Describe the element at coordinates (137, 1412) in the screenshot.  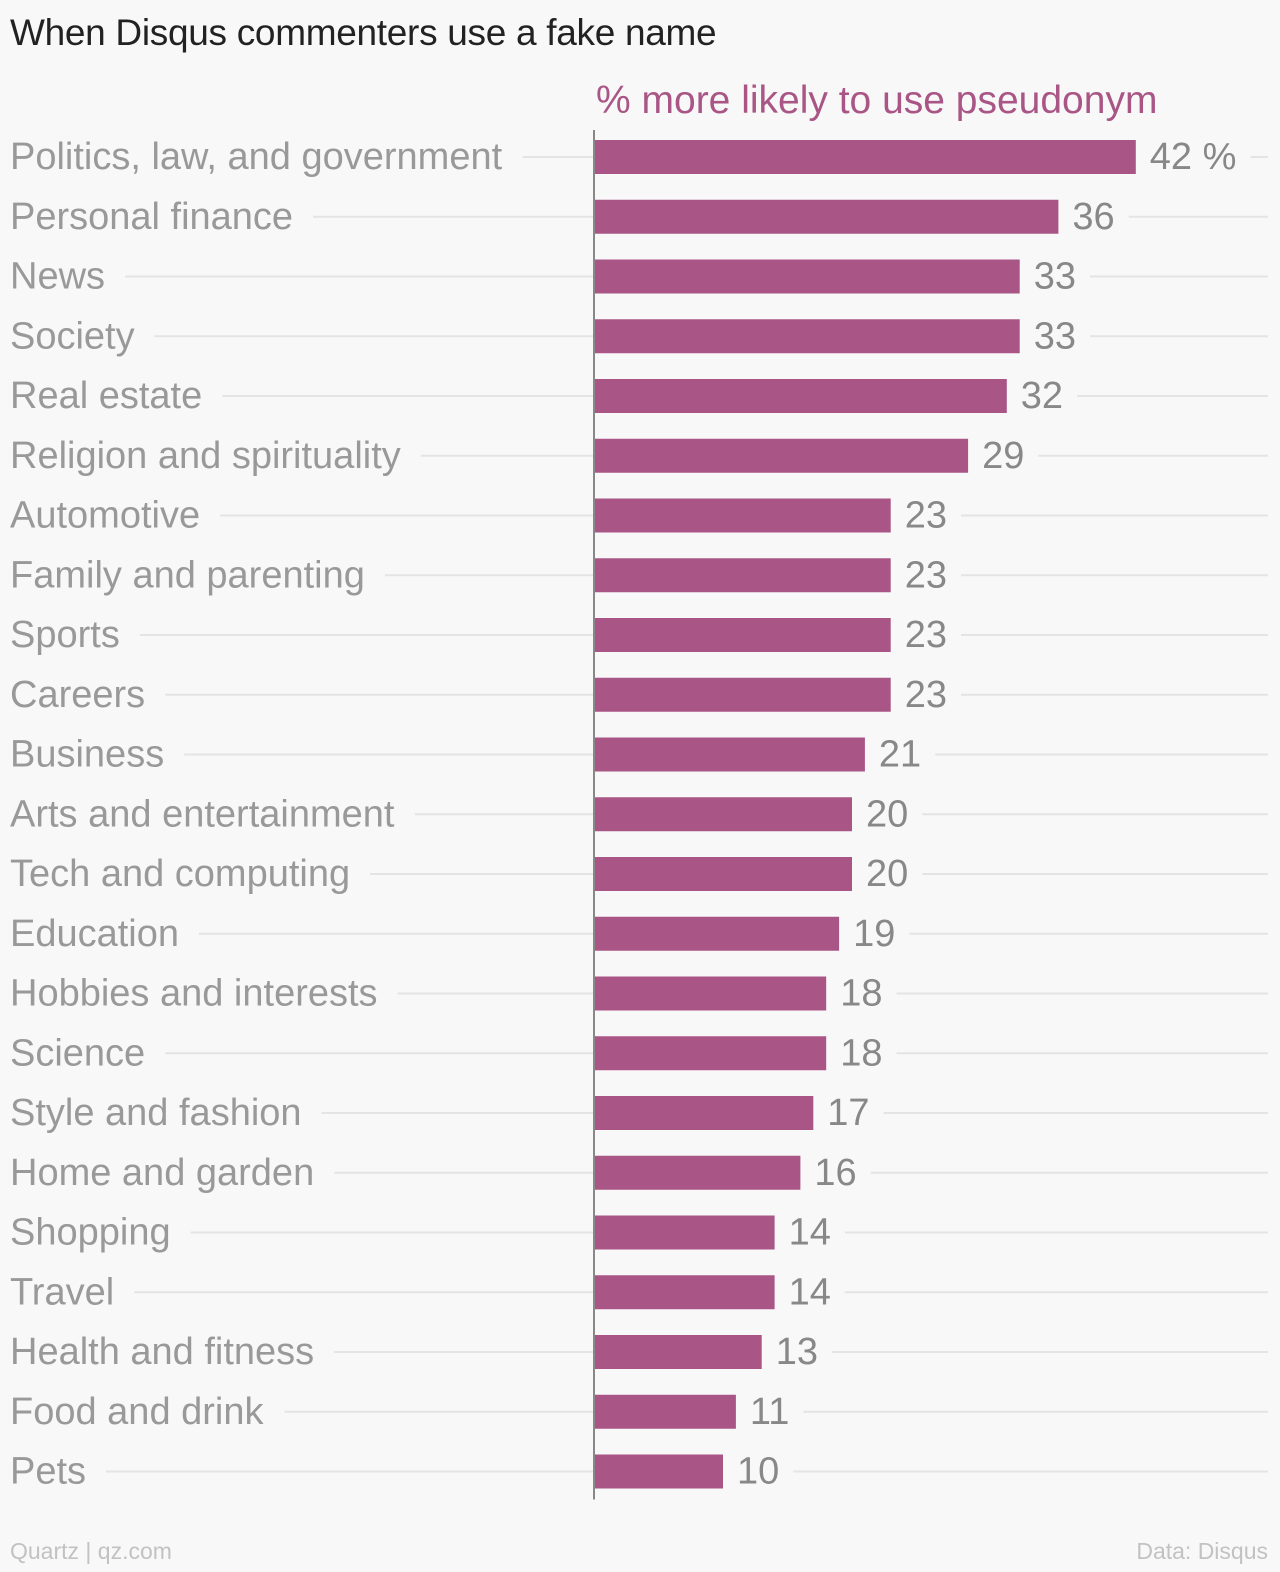
I see `category-label: Food and drink` at that location.